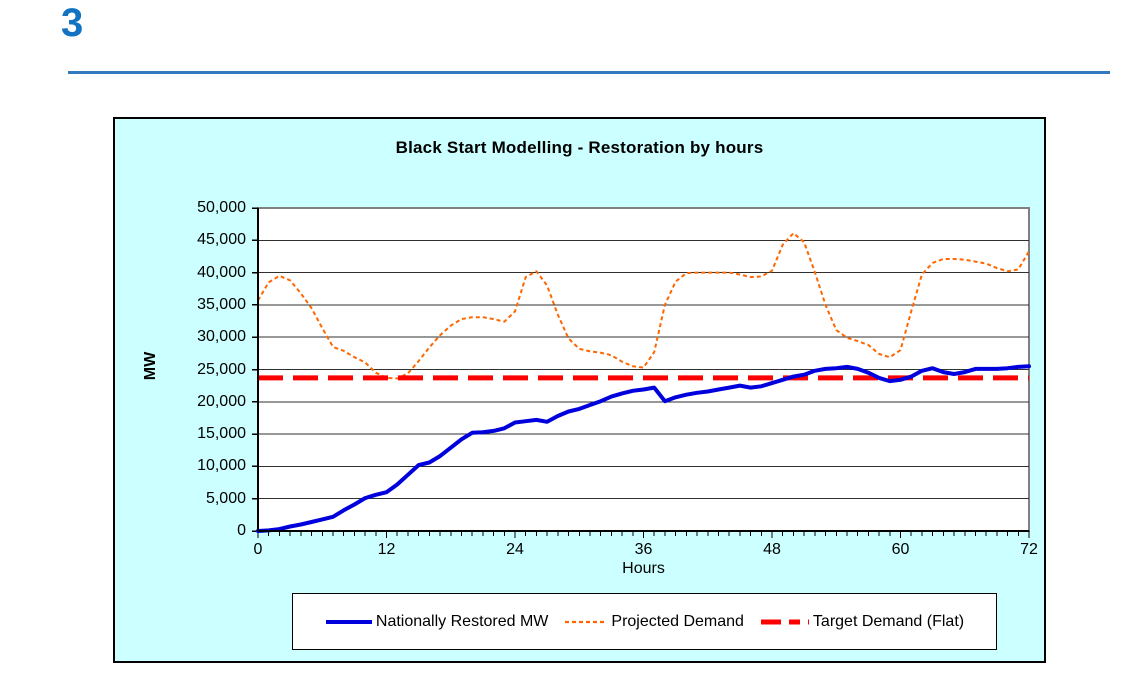 The width and height of the screenshot is (1126, 686). I want to click on x-axis-title: Hours, so click(643, 568).